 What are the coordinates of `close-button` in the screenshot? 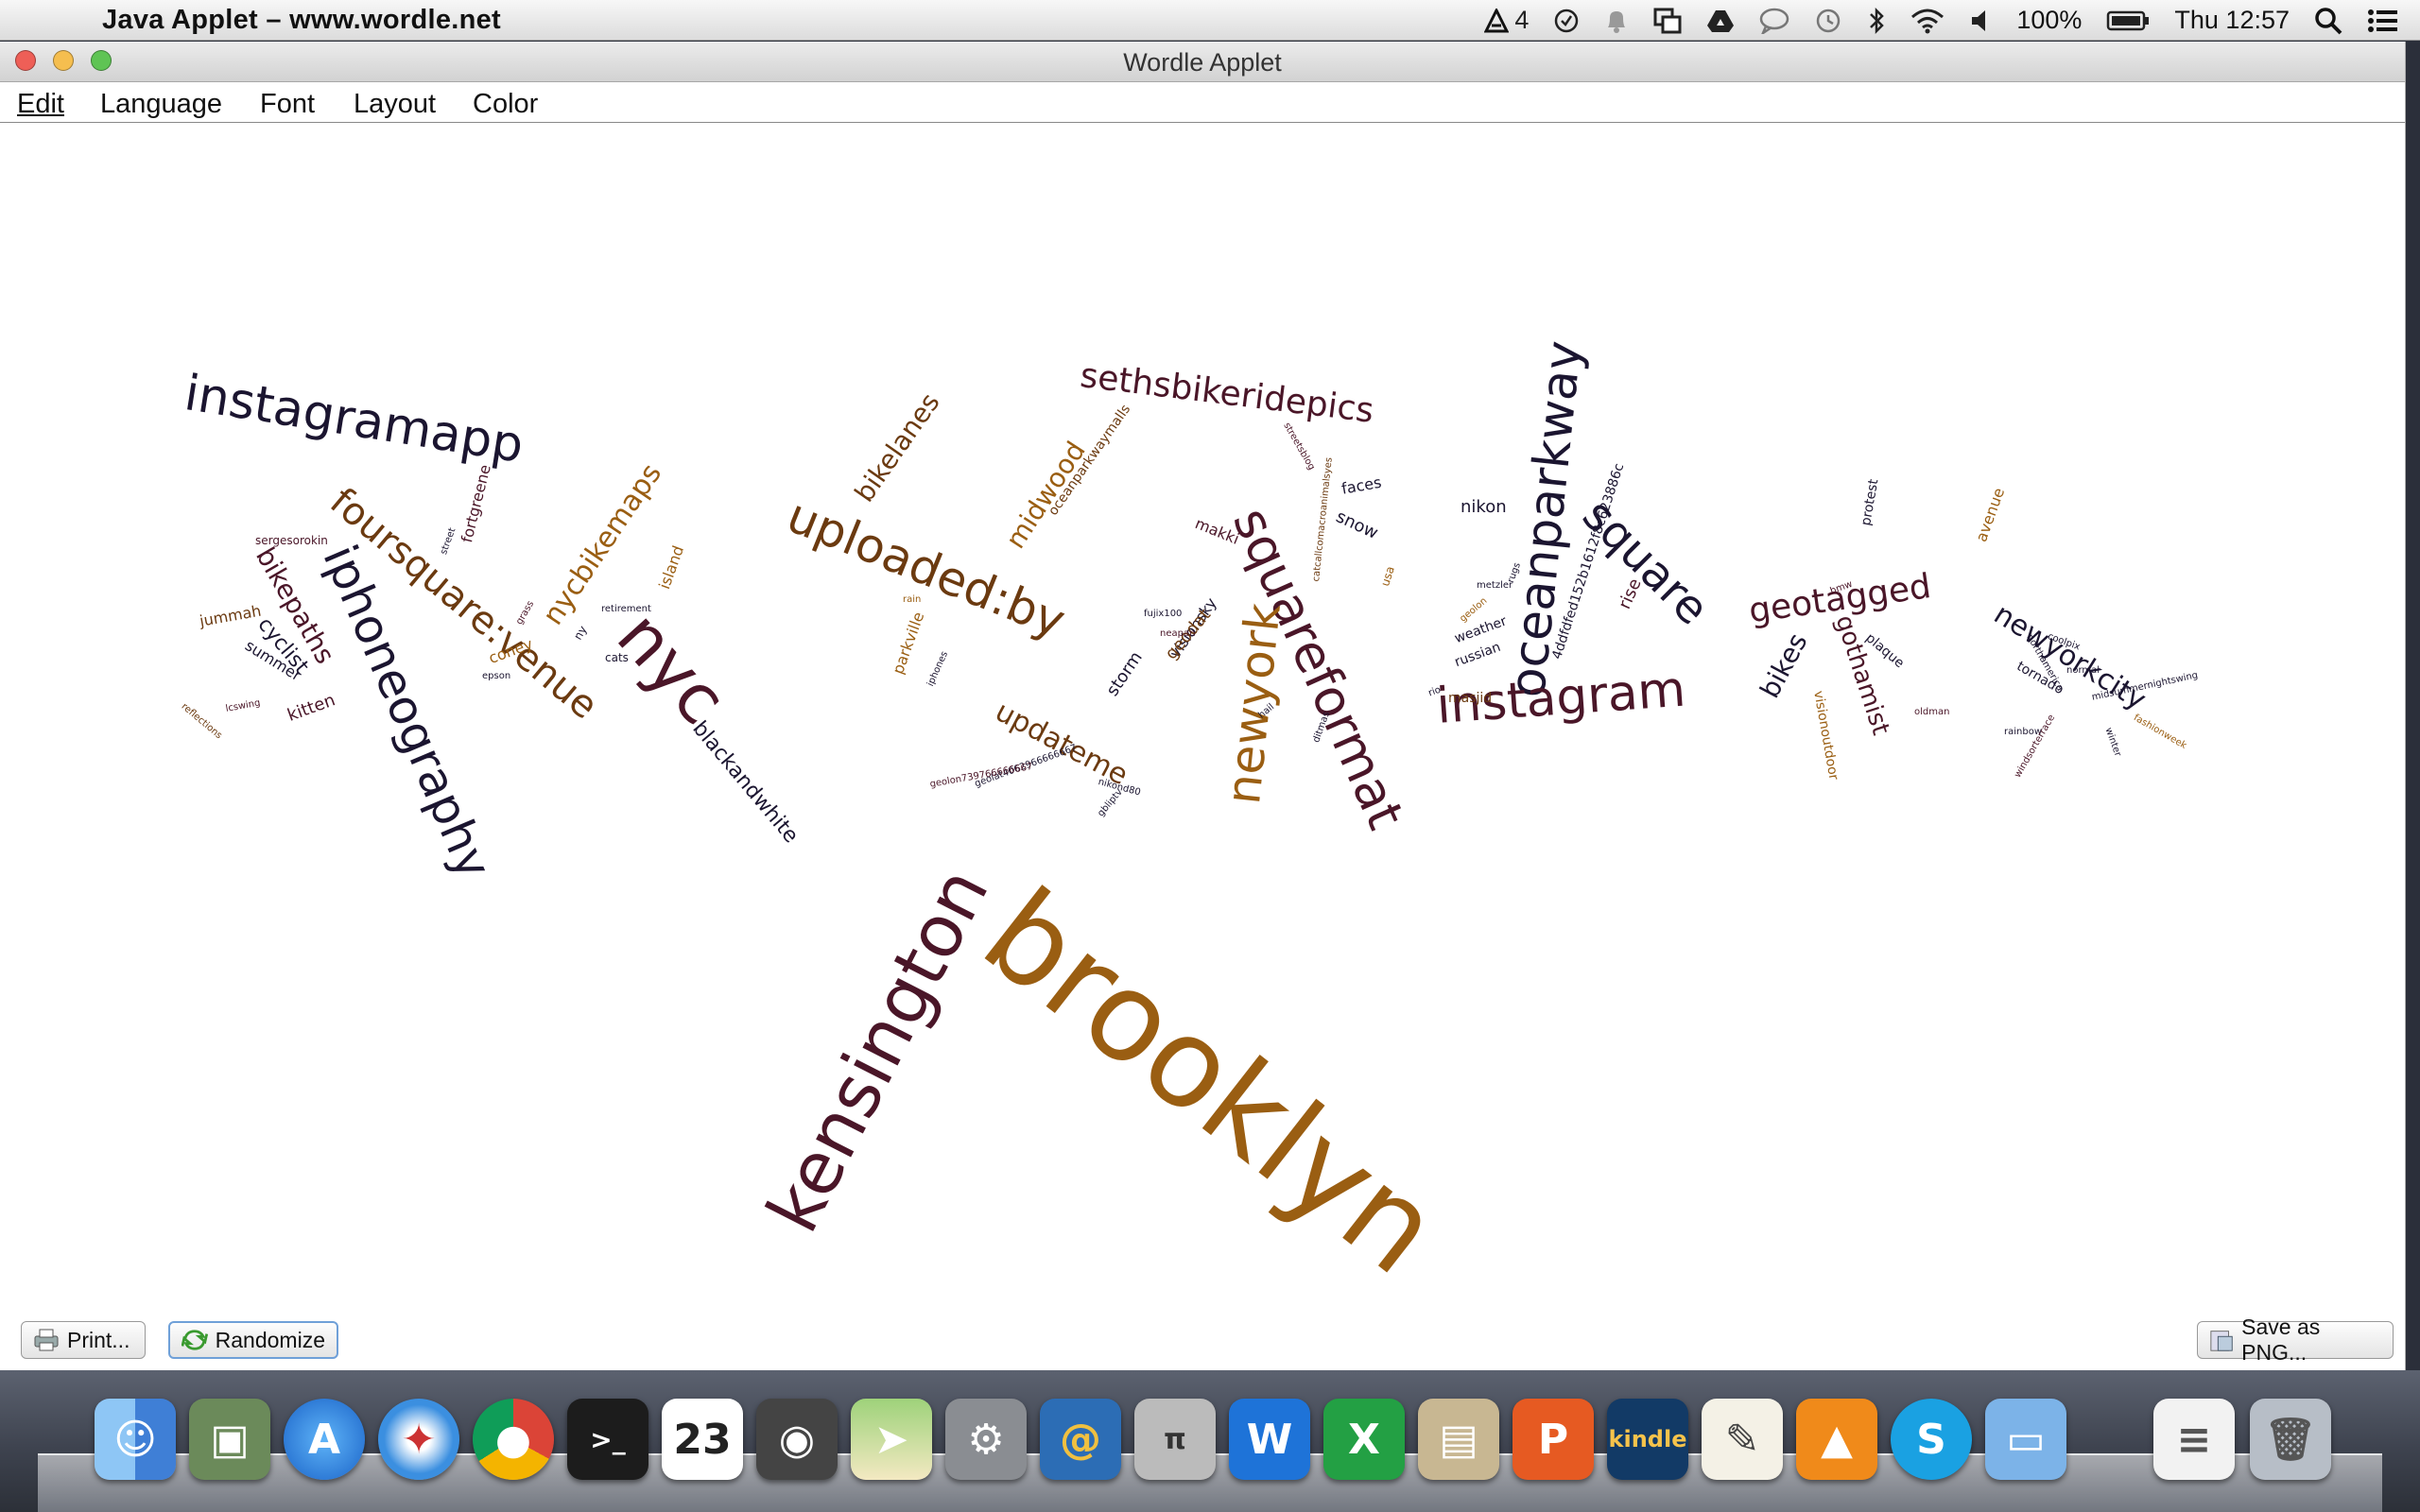 It's located at (26, 60).